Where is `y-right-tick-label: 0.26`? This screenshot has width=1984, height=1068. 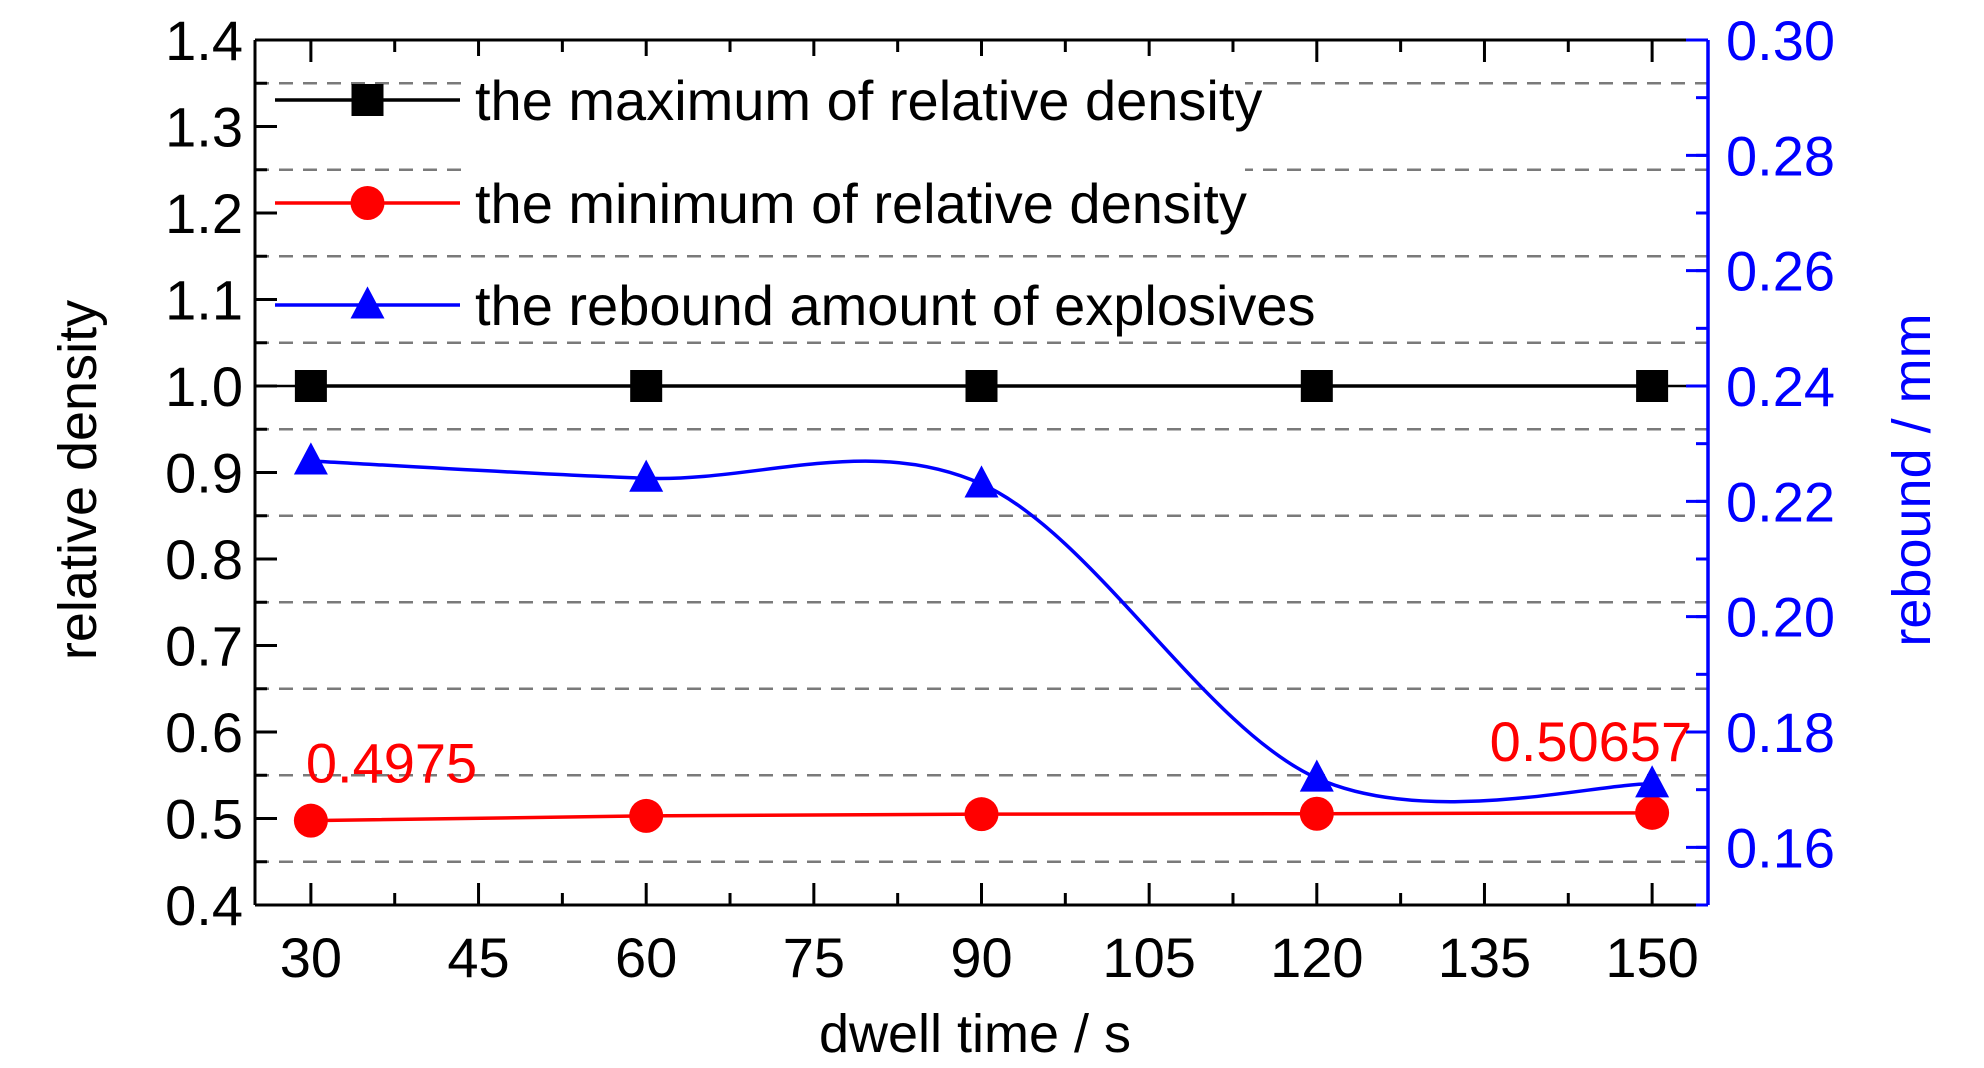
y-right-tick-label: 0.26 is located at coordinates (1780, 271).